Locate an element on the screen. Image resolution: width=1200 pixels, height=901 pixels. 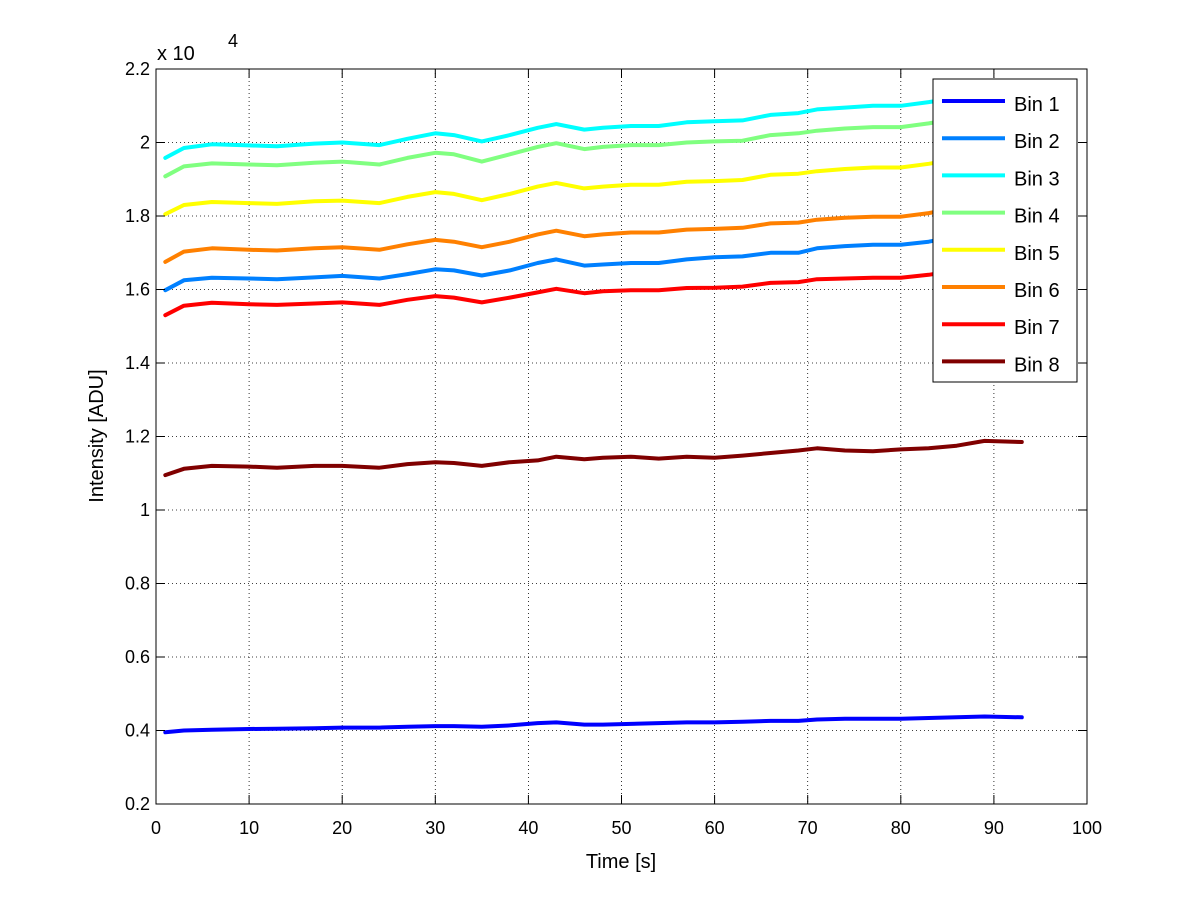
y-multiplier-label: x 10 is located at coordinates (176, 54).